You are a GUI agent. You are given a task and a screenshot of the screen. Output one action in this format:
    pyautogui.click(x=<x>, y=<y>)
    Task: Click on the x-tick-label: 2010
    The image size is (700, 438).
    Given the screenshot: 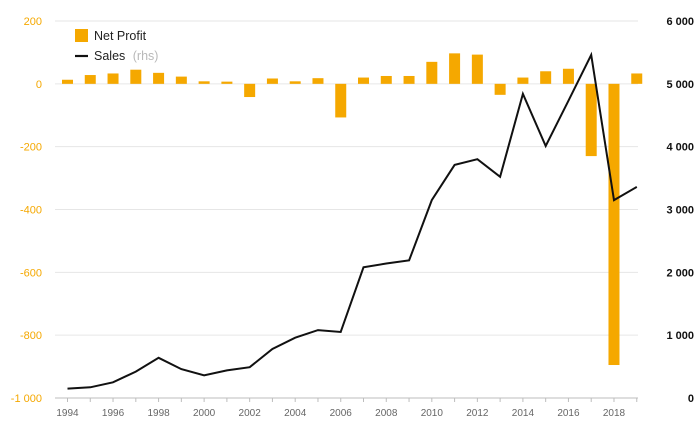 What is the action you would take?
    pyautogui.click(x=432, y=413)
    